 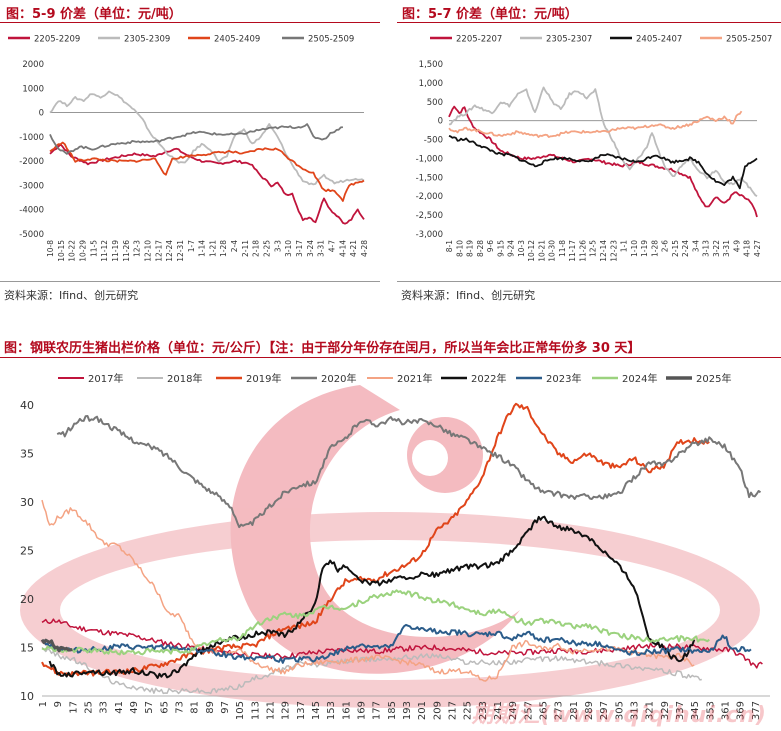 What do you see at coordinates (267, 248) in the screenshot?
I see `x-tick-label: 2-25` at bounding box center [267, 248].